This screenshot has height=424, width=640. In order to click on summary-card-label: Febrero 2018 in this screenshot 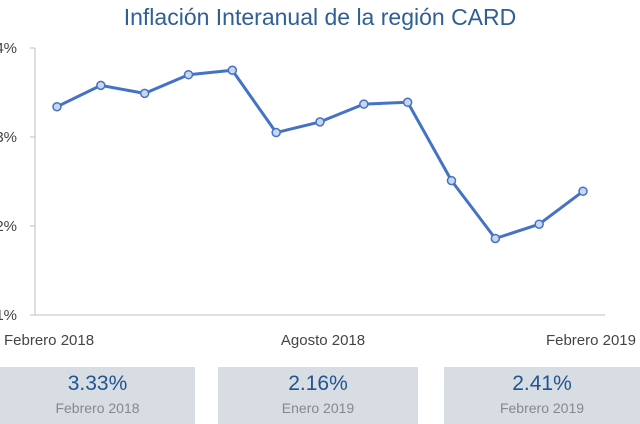, I will do `click(97, 408)`.